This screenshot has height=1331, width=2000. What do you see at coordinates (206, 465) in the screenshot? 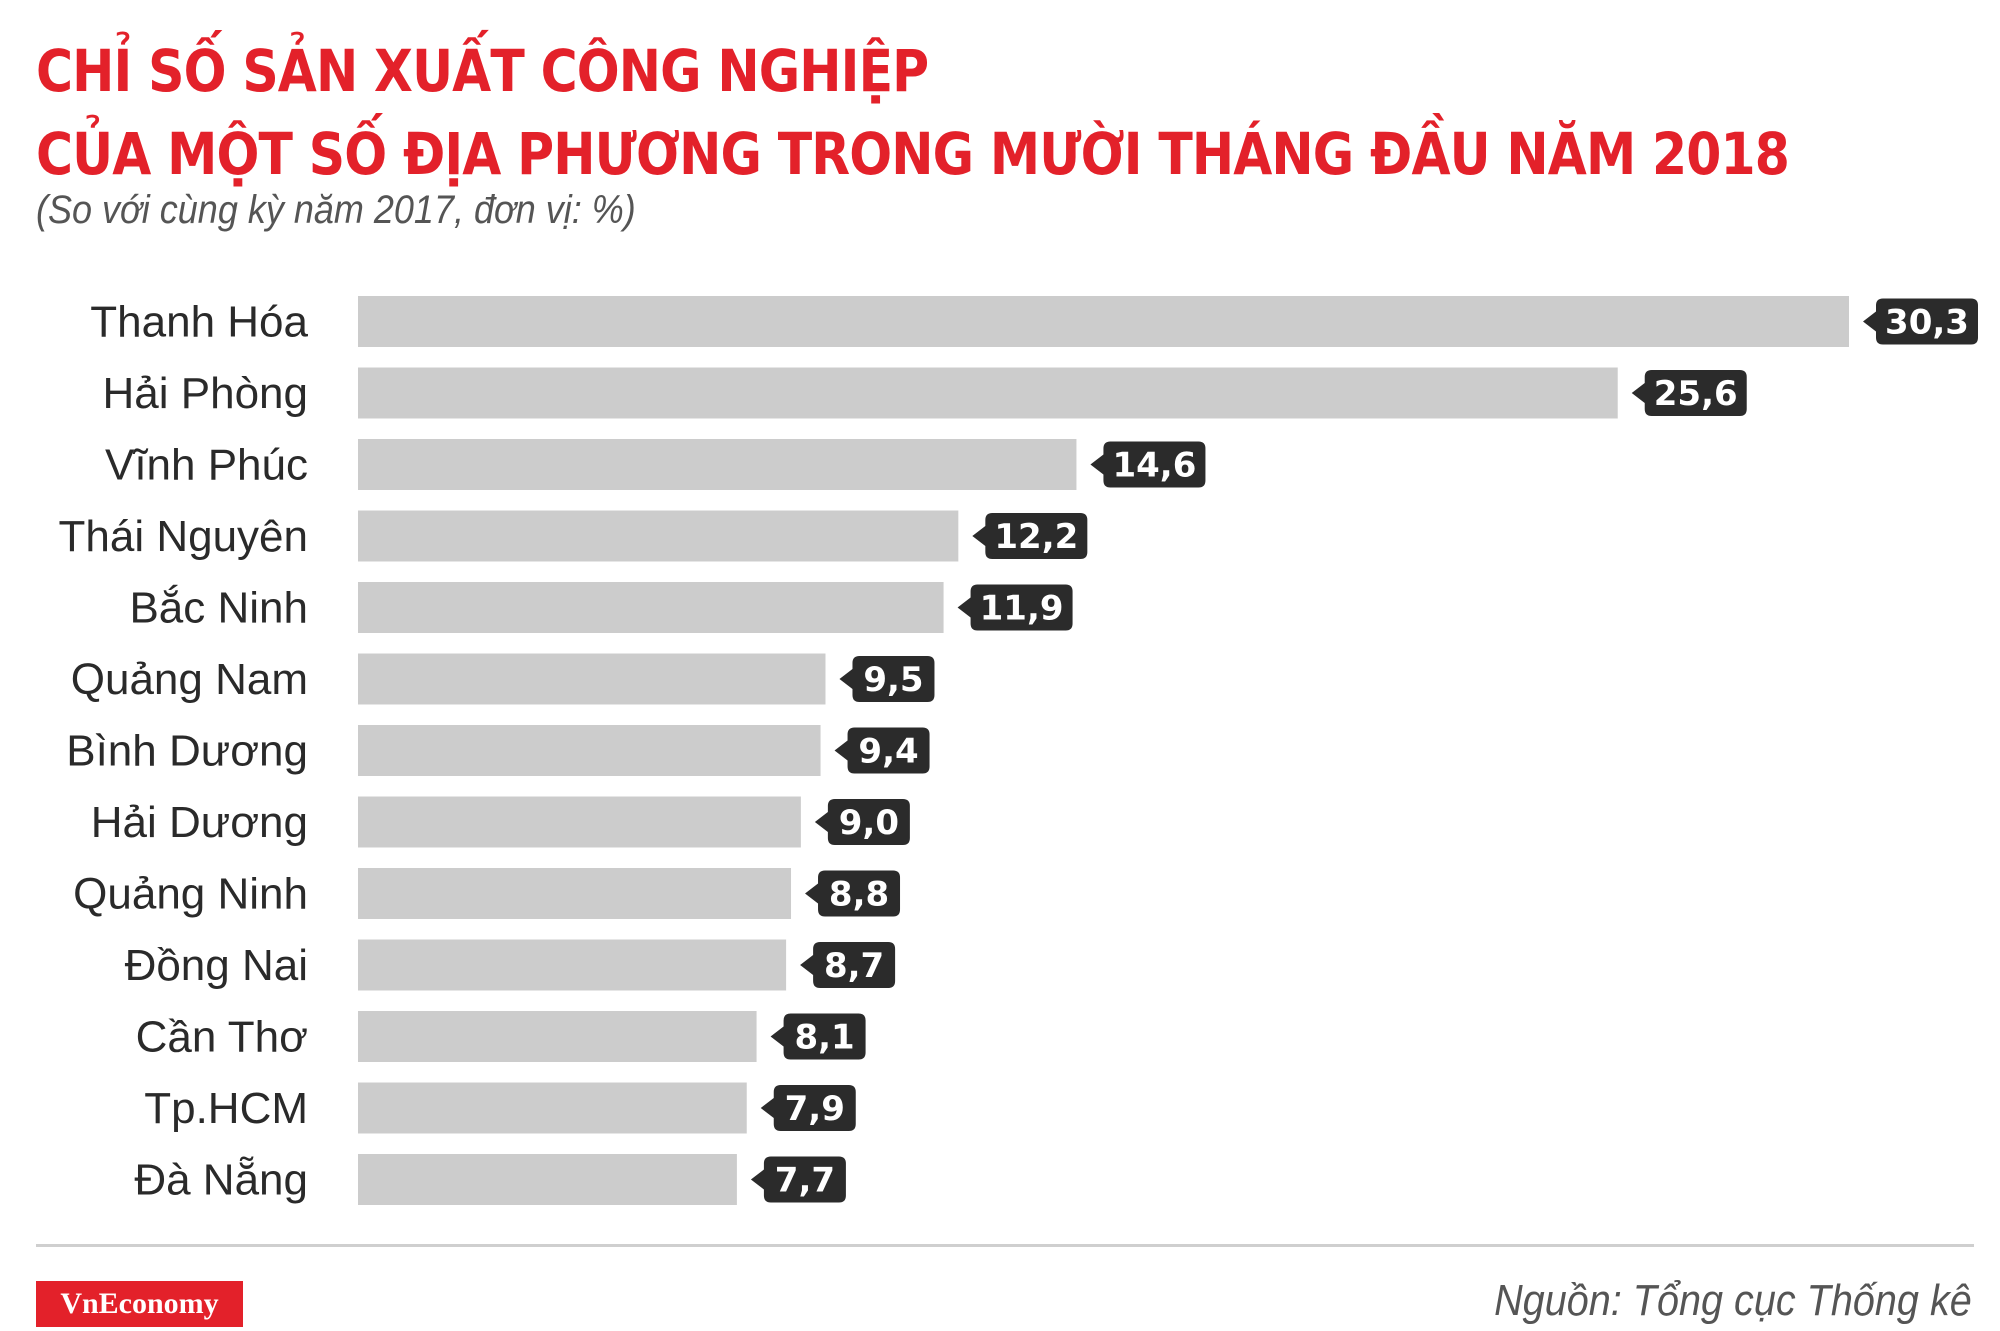
I see `category-label: Vĩnh Phúc` at bounding box center [206, 465].